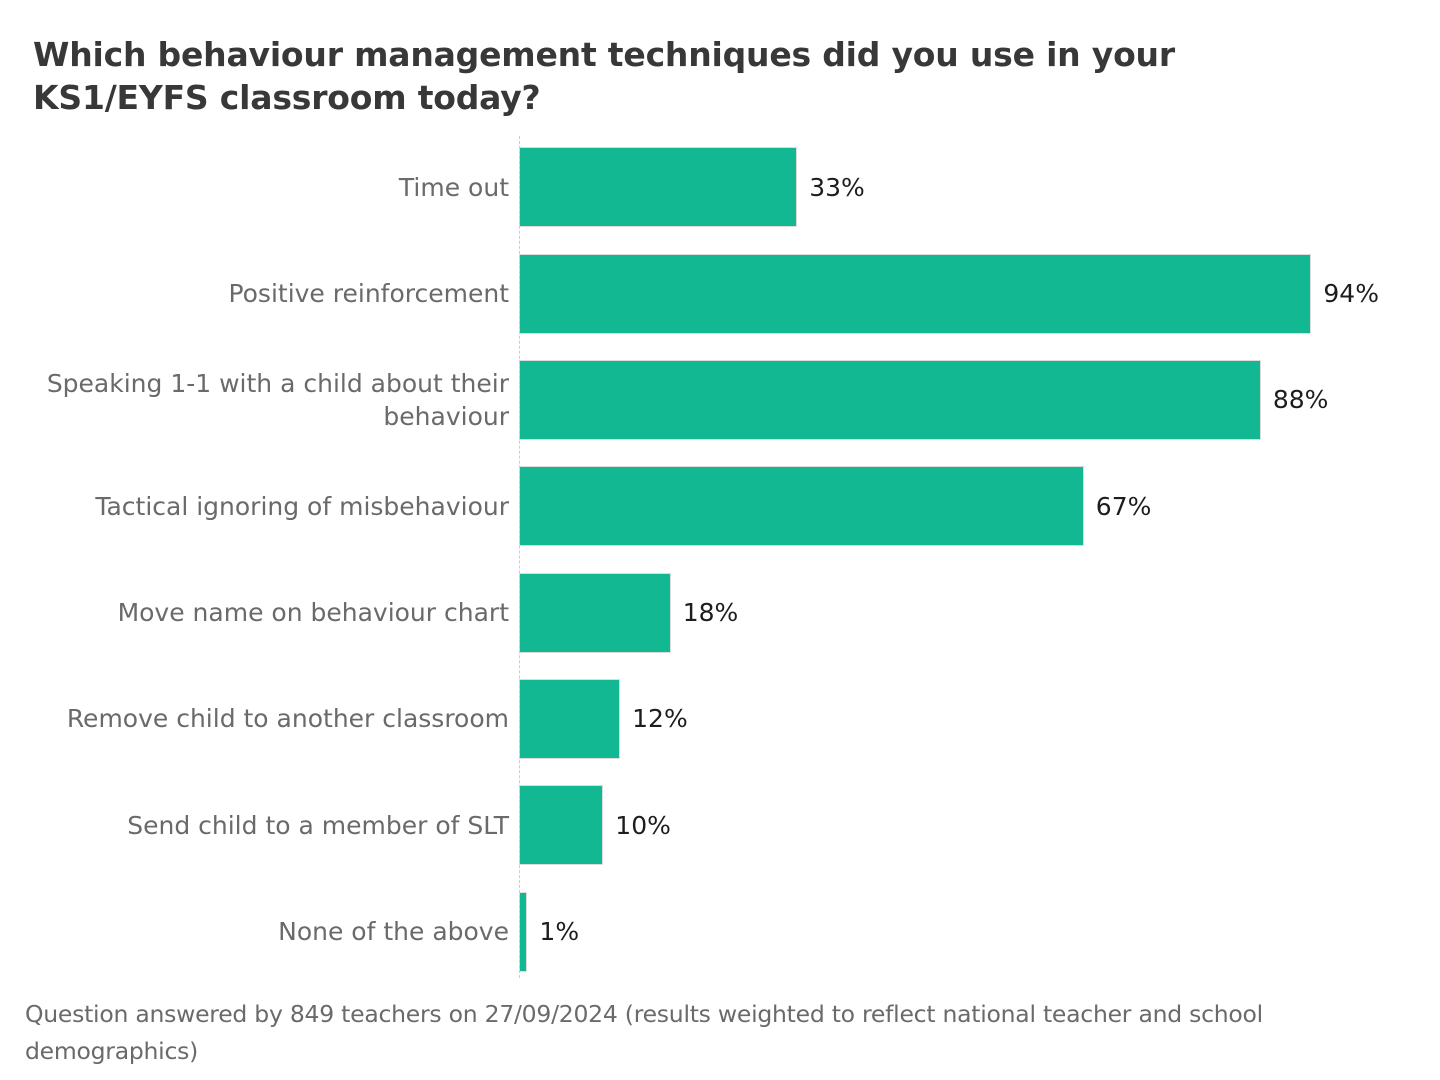 This screenshot has height=1080, width=1440. I want to click on category-label: None of the above, so click(393, 932).